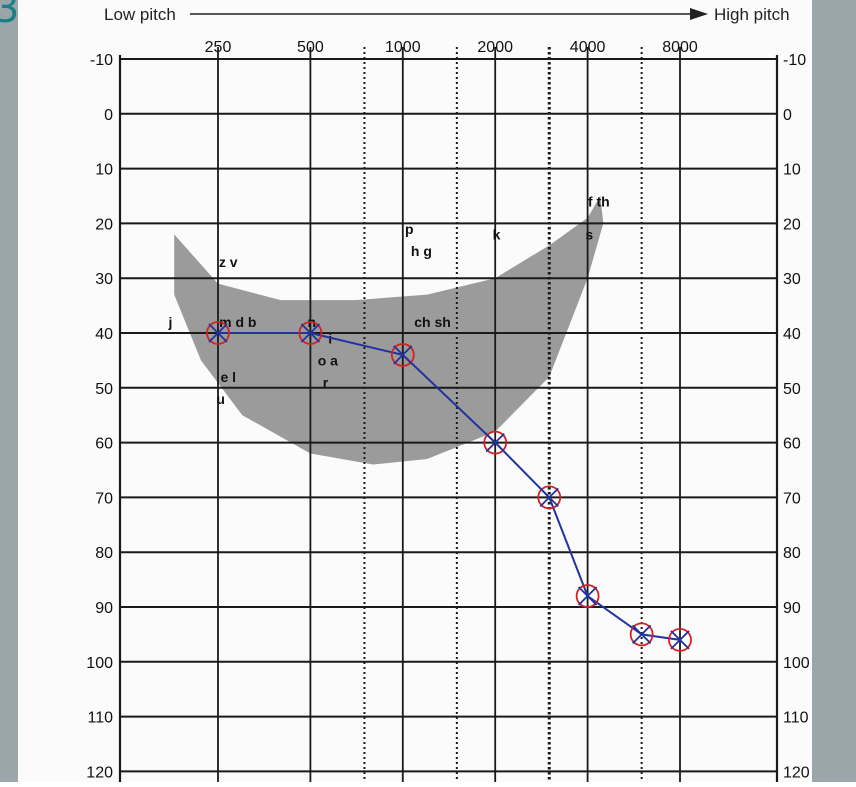 The width and height of the screenshot is (856, 787). What do you see at coordinates (497, 234) in the screenshot?
I see `phoneme-label: k` at bounding box center [497, 234].